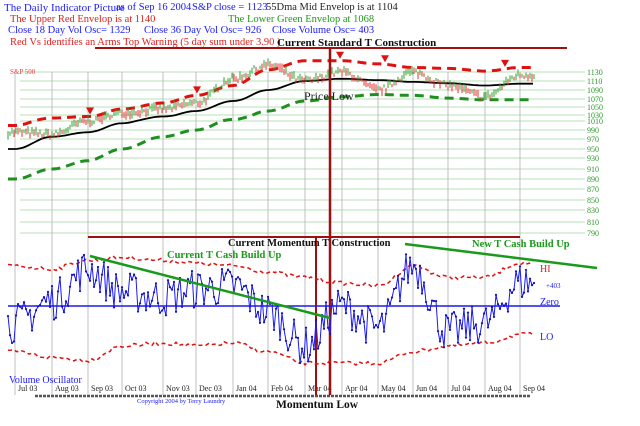 Image resolution: width=640 pixels, height=426 pixels. What do you see at coordinates (595, 99) in the screenshot?
I see `price-tick-label: 1070` at bounding box center [595, 99].